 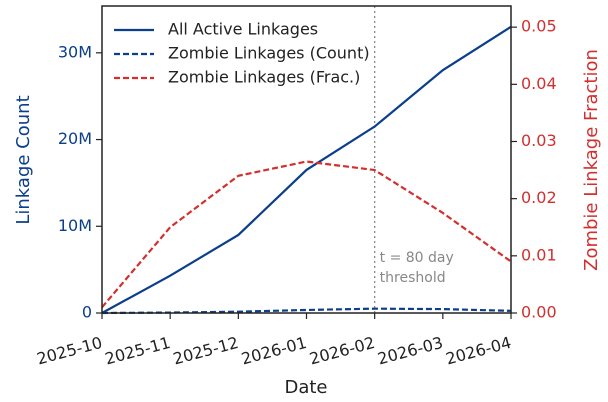 What do you see at coordinates (305, 387) in the screenshot?
I see `x-axis-label: Date` at bounding box center [305, 387].